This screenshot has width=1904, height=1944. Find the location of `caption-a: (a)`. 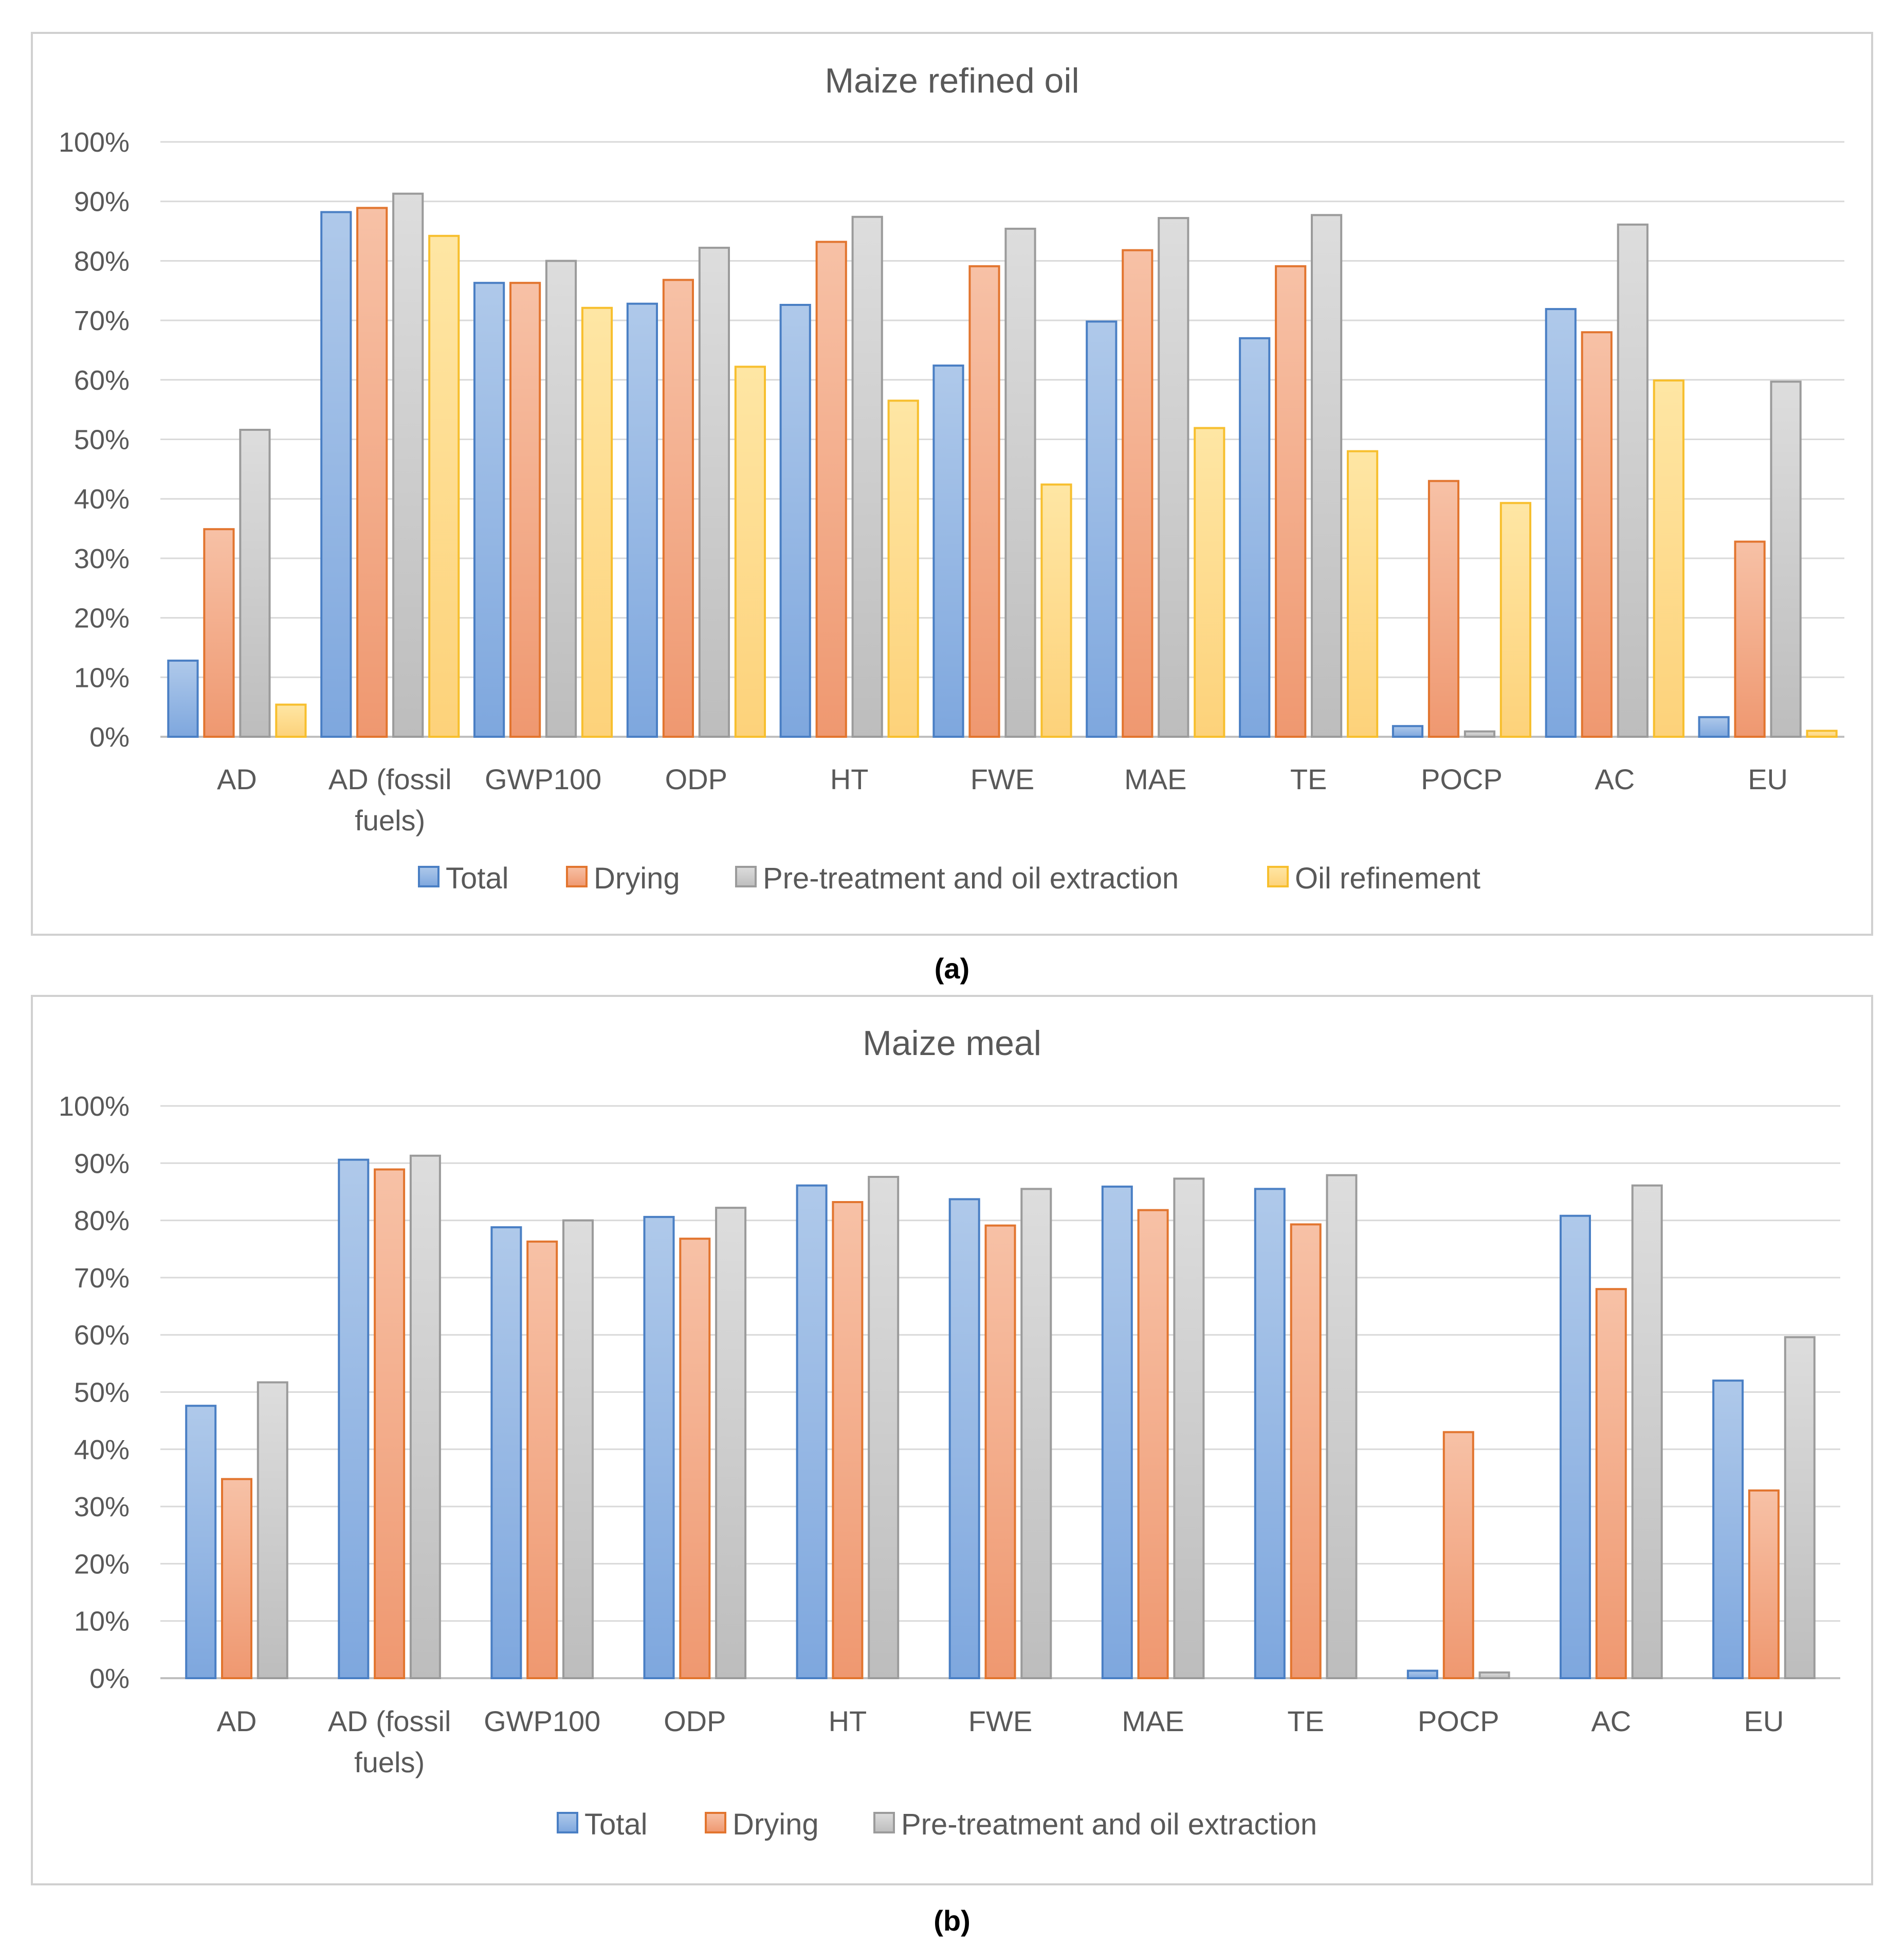

caption-a: (a) is located at coordinates (952, 968).